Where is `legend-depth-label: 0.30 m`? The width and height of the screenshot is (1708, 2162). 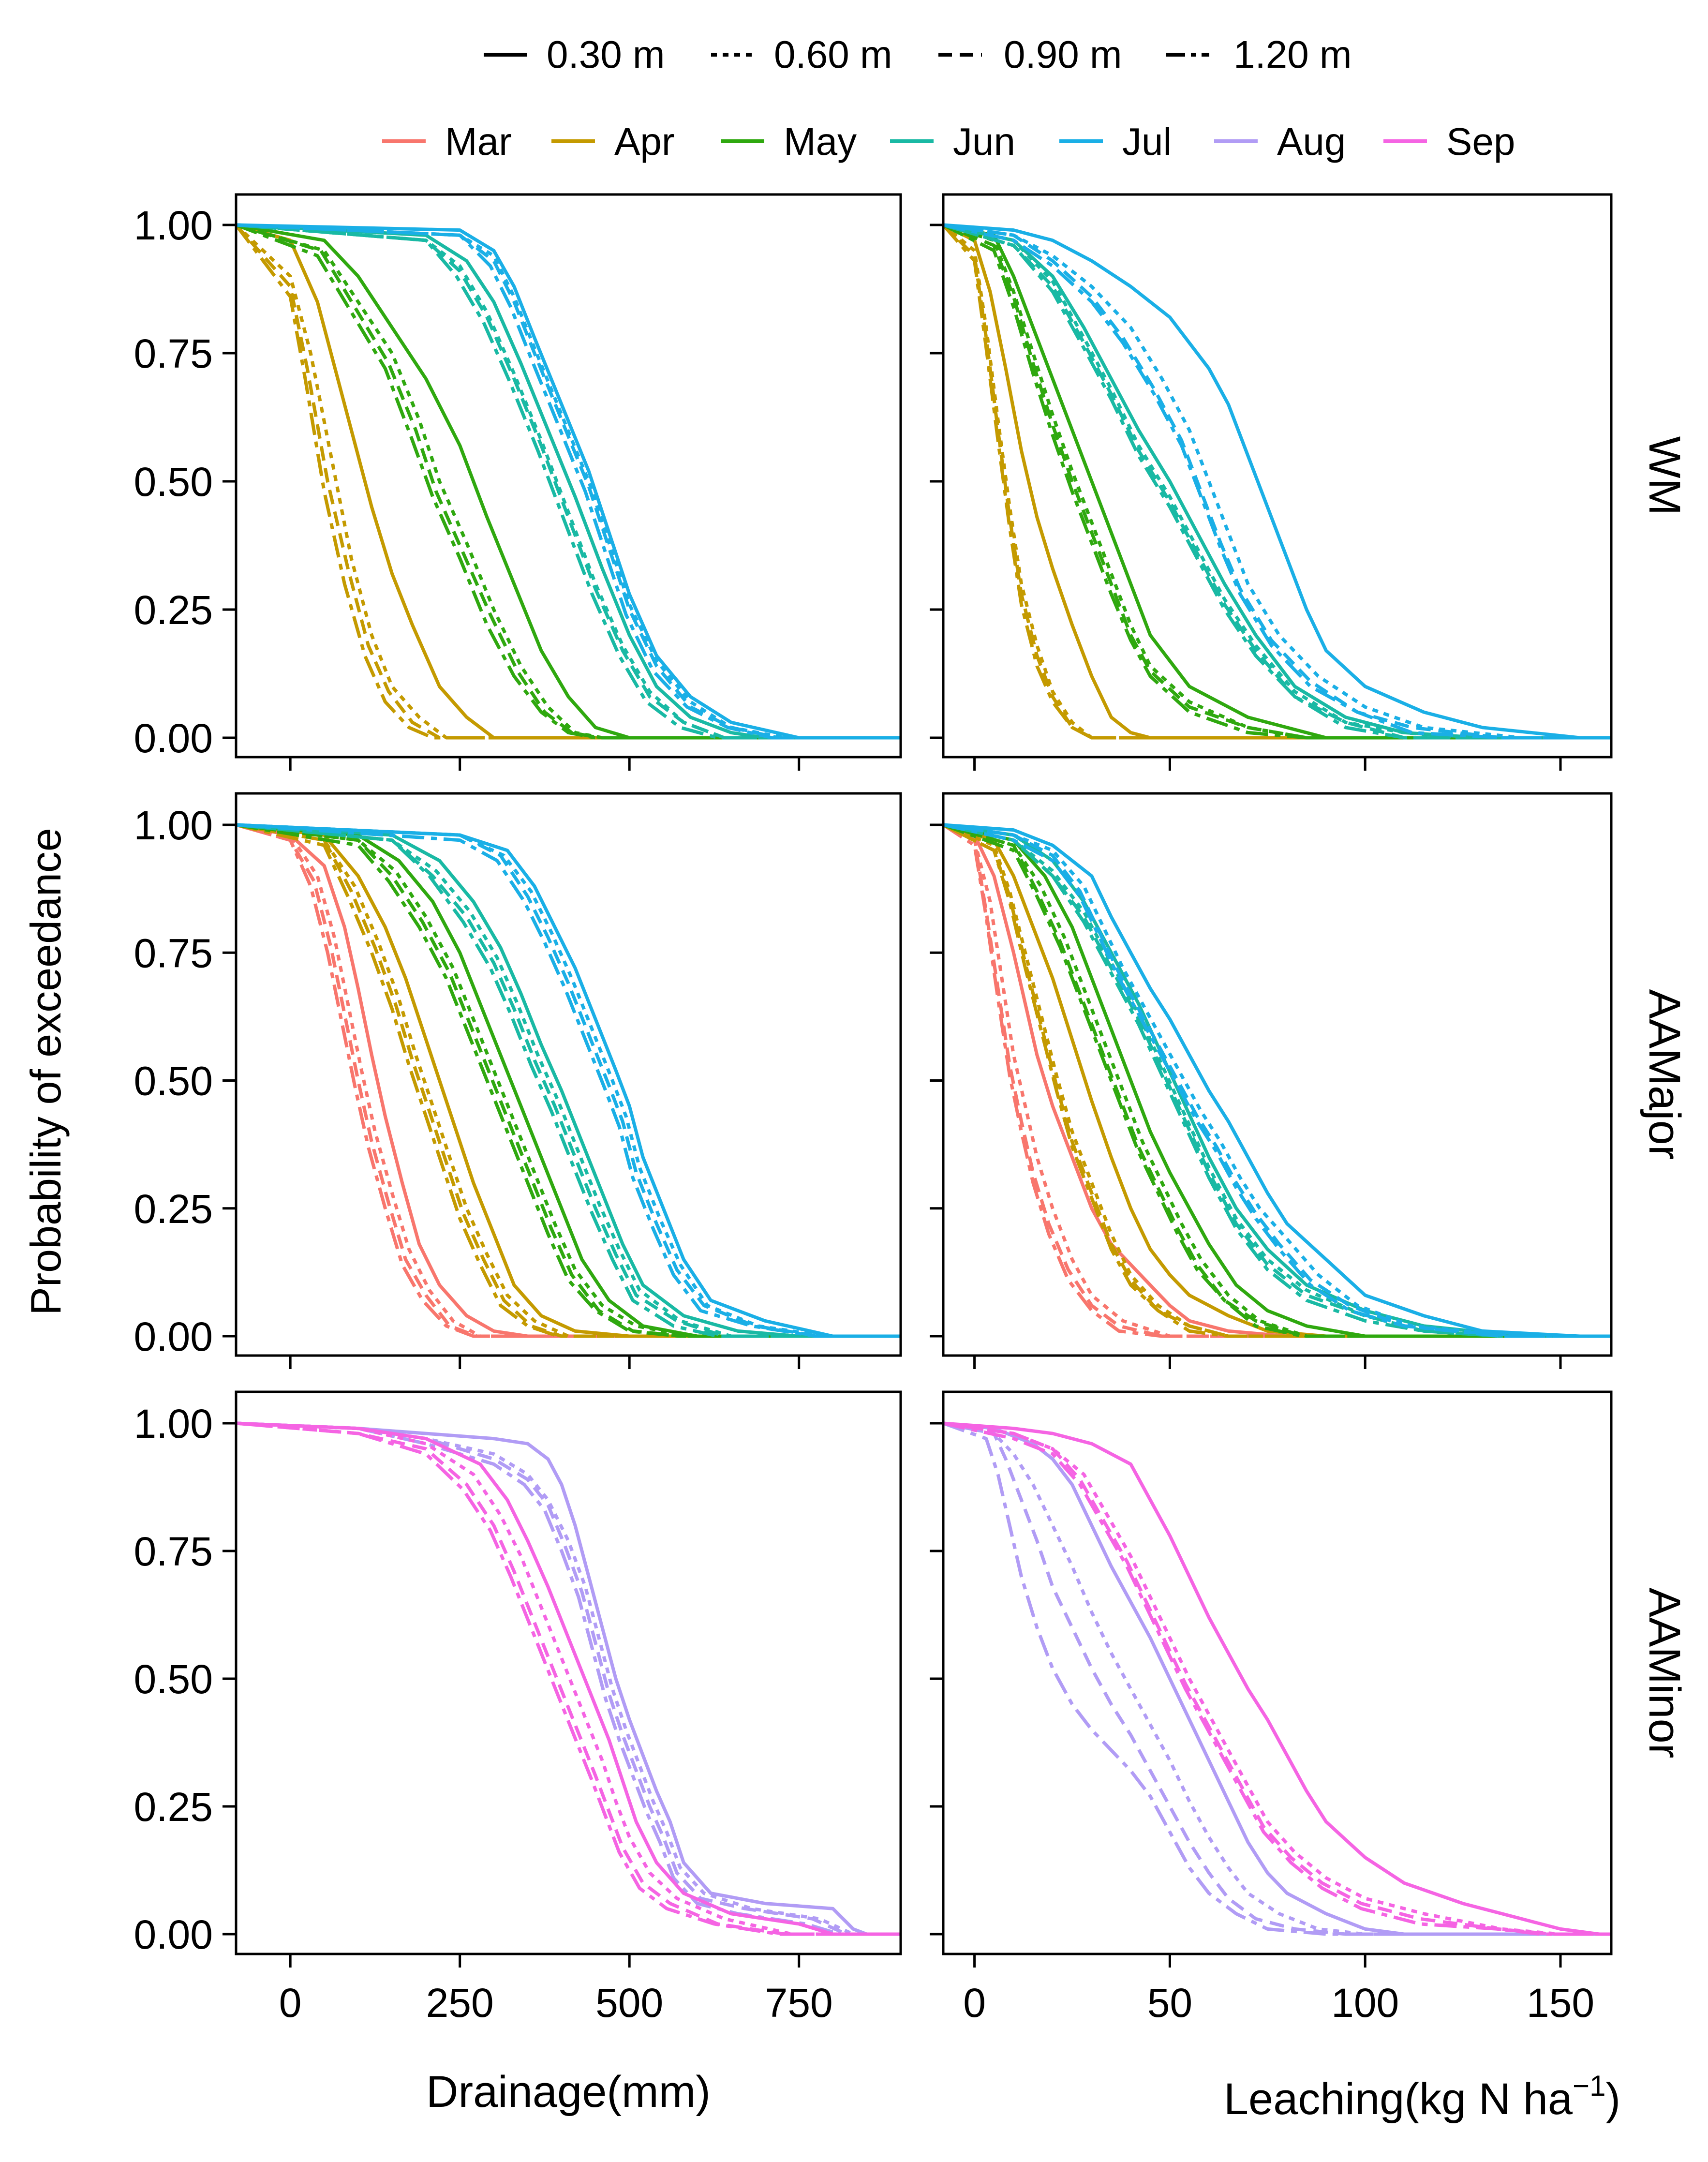
legend-depth-label: 0.30 m is located at coordinates (606, 54).